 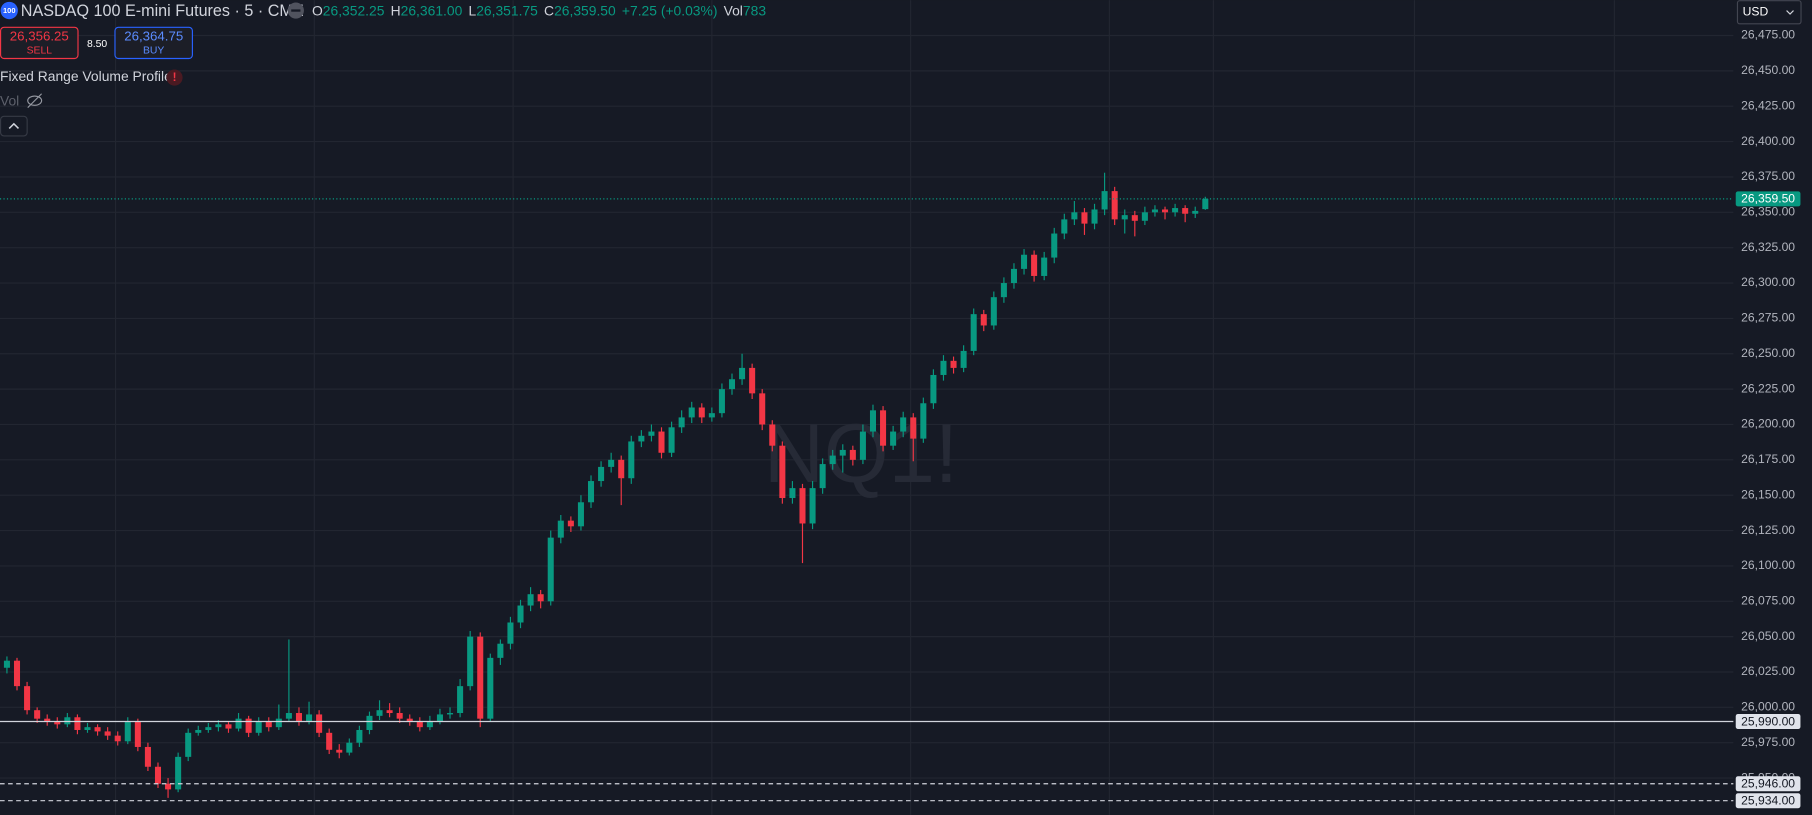 What do you see at coordinates (162, 11) in the screenshot?
I see `symbol-title: NASDAQ 100 E-mini Futures · 5 · CME` at bounding box center [162, 11].